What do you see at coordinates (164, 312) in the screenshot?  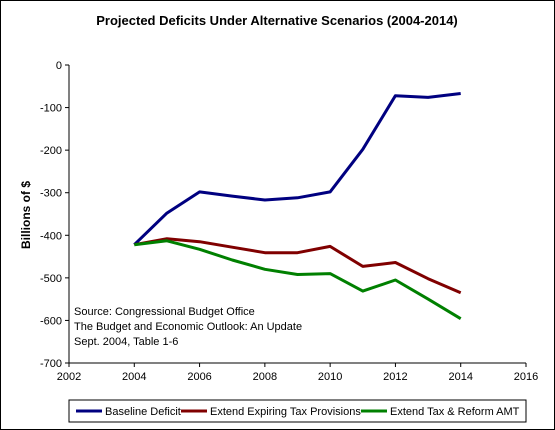 I see `annotation-line: Source: Congressional Budget Office` at bounding box center [164, 312].